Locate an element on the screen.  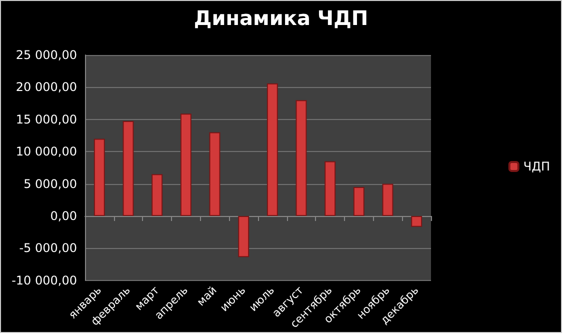
legend-label: ЧДП is located at coordinates (536, 167).